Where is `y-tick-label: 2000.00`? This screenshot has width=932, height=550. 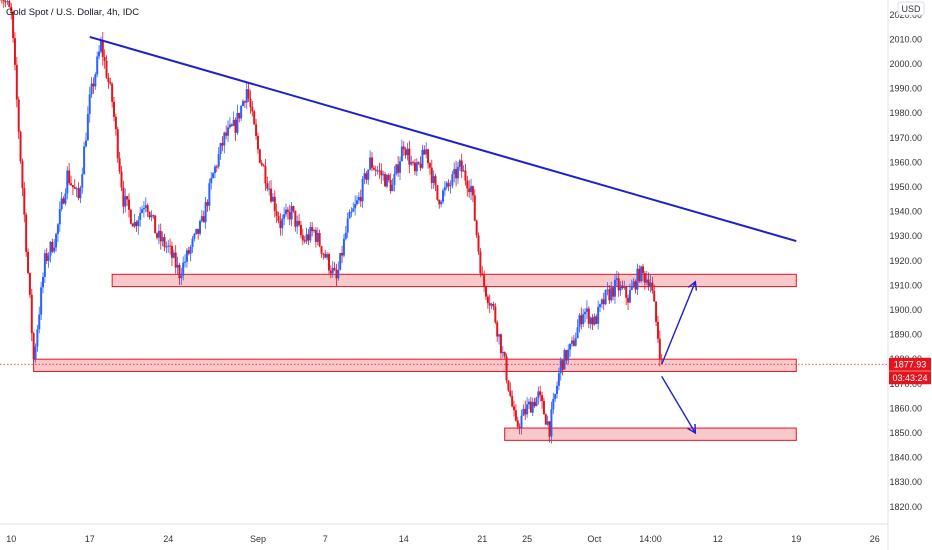
y-tick-label: 2000.00 is located at coordinates (905, 64).